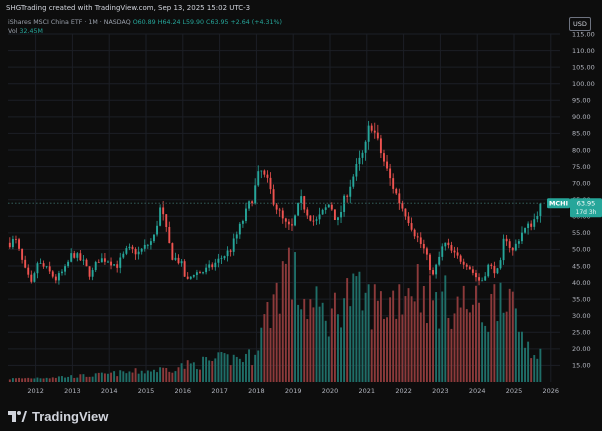 The height and width of the screenshot is (431, 602). What do you see at coordinates (581, 283) in the screenshot?
I see `price-tick-label: 40.00` at bounding box center [581, 283].